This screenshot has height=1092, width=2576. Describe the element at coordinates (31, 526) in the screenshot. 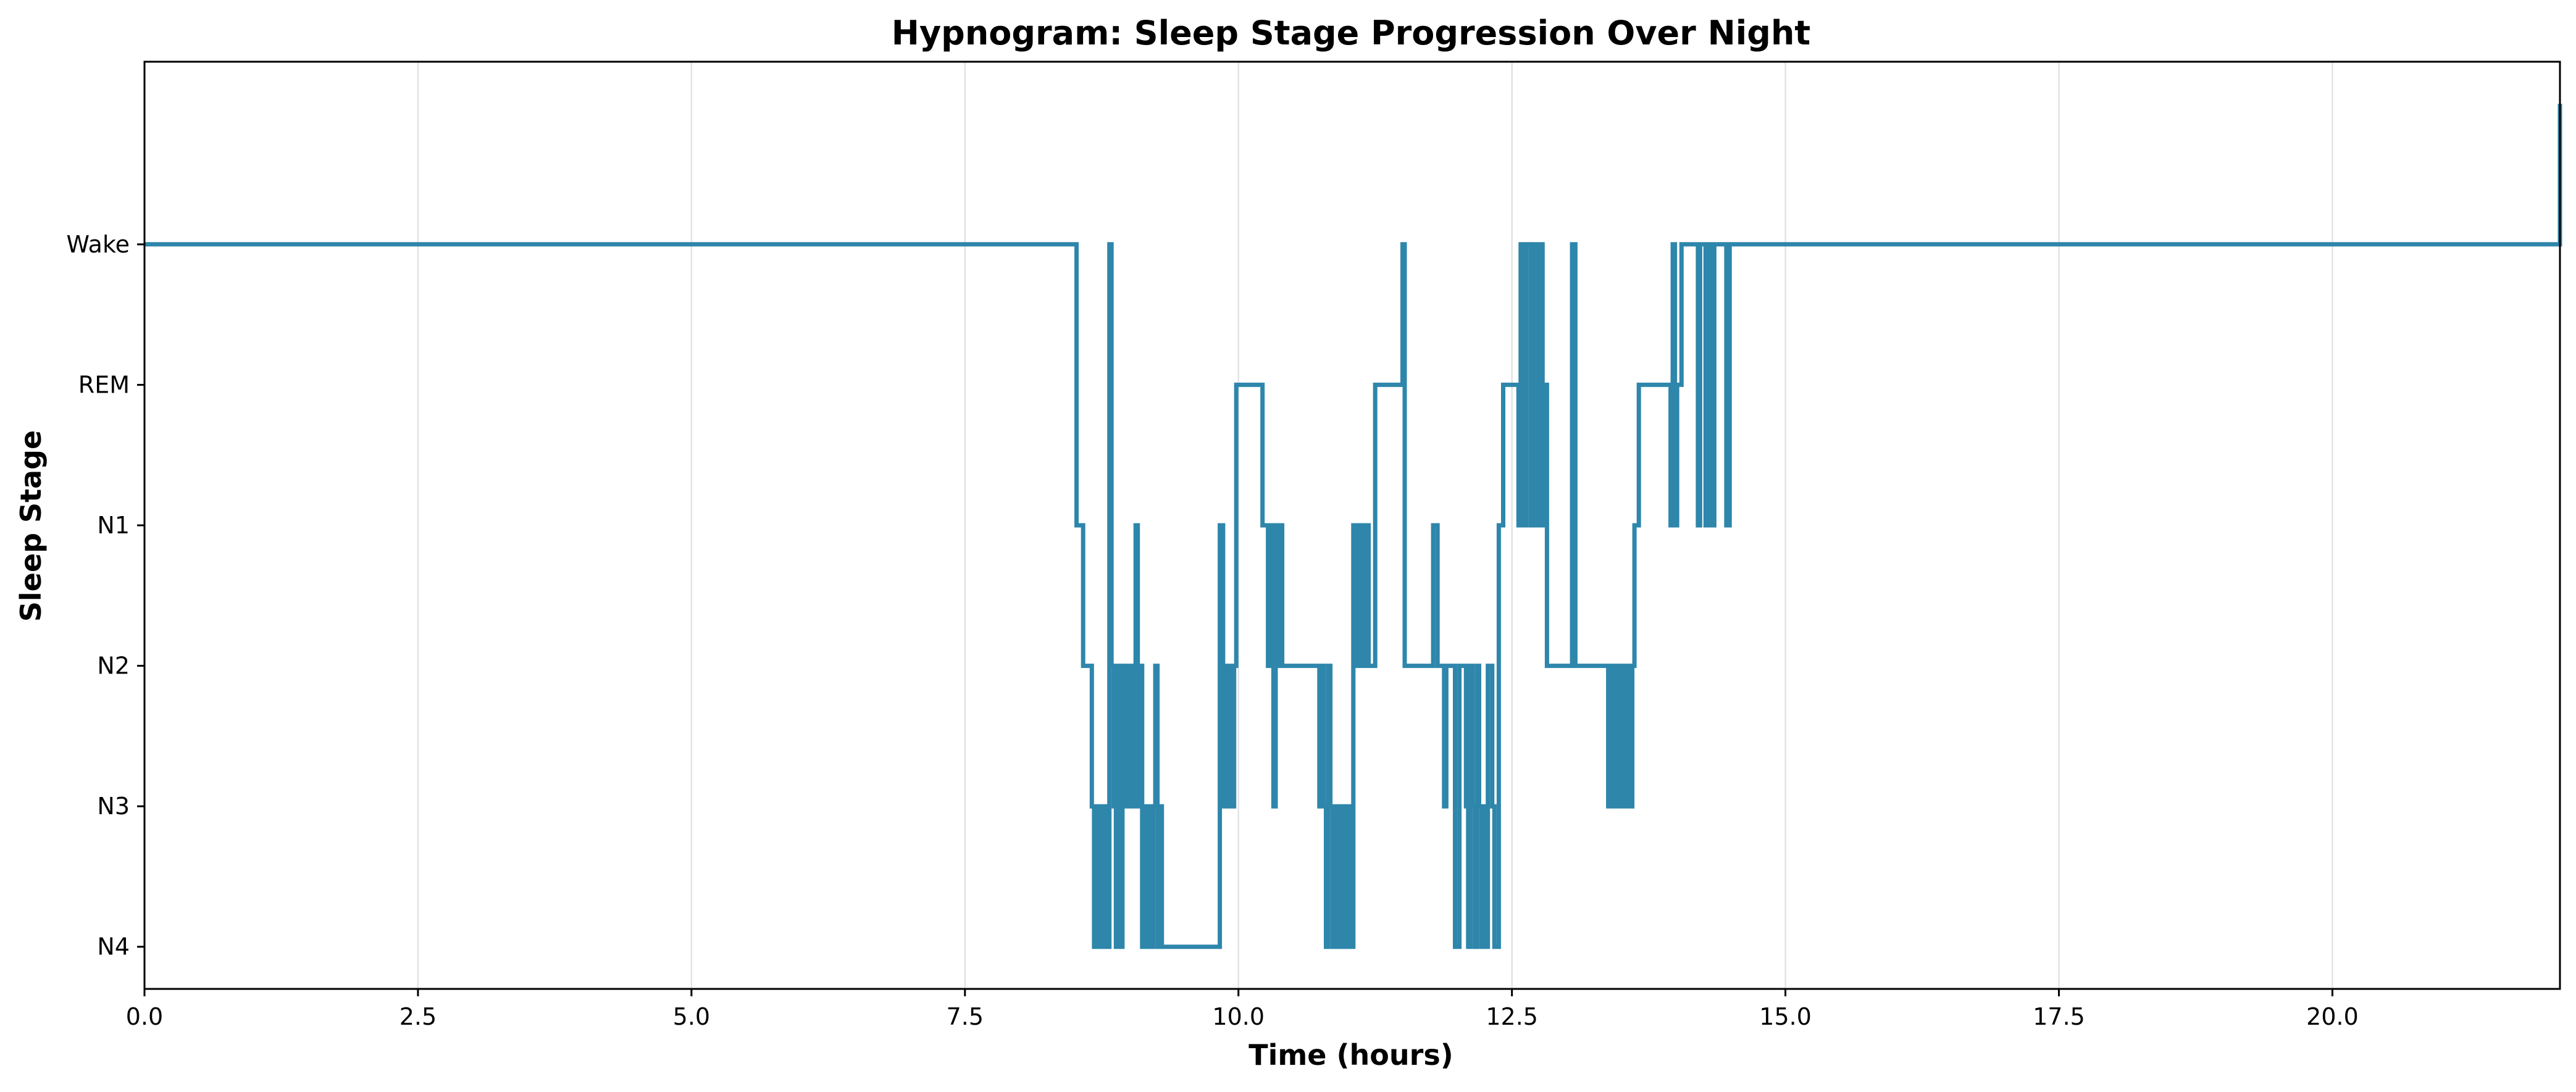

I see `y-axis-label: Sleep Stage` at that location.